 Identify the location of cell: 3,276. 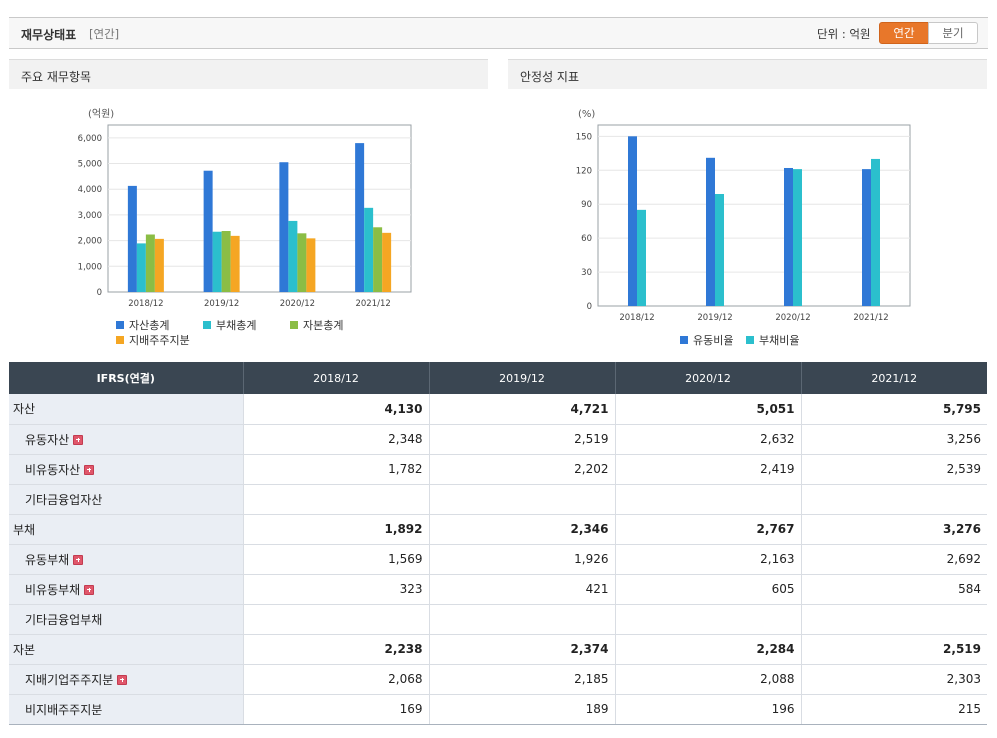
(893, 529).